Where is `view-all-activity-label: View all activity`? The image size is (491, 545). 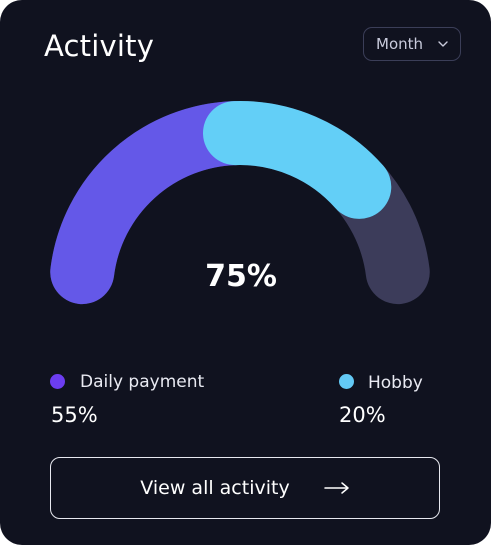
view-all-activity-label: View all activity is located at coordinates (215, 488).